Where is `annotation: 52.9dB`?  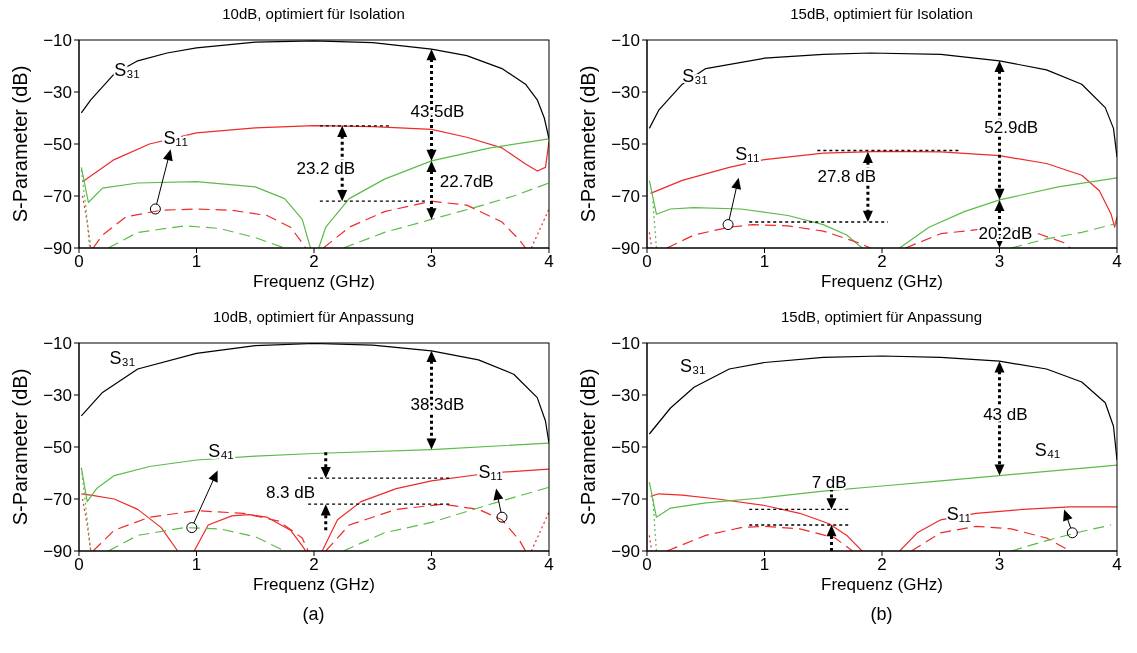
annotation: 52.9dB is located at coordinates (1011, 127).